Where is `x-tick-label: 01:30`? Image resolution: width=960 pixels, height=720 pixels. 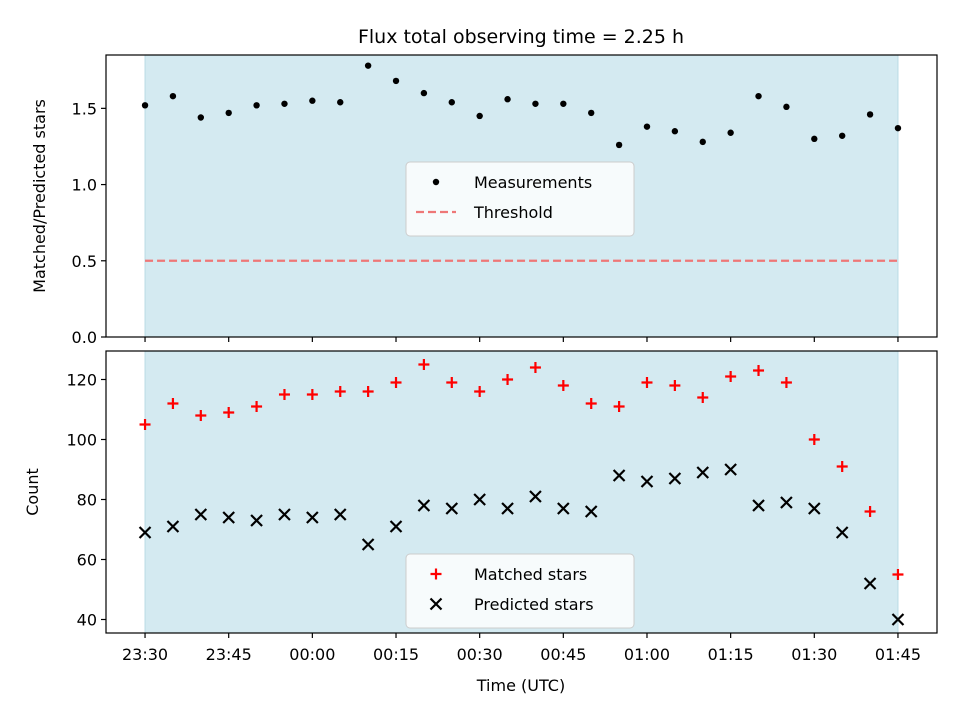
x-tick-label: 01:30 is located at coordinates (814, 654).